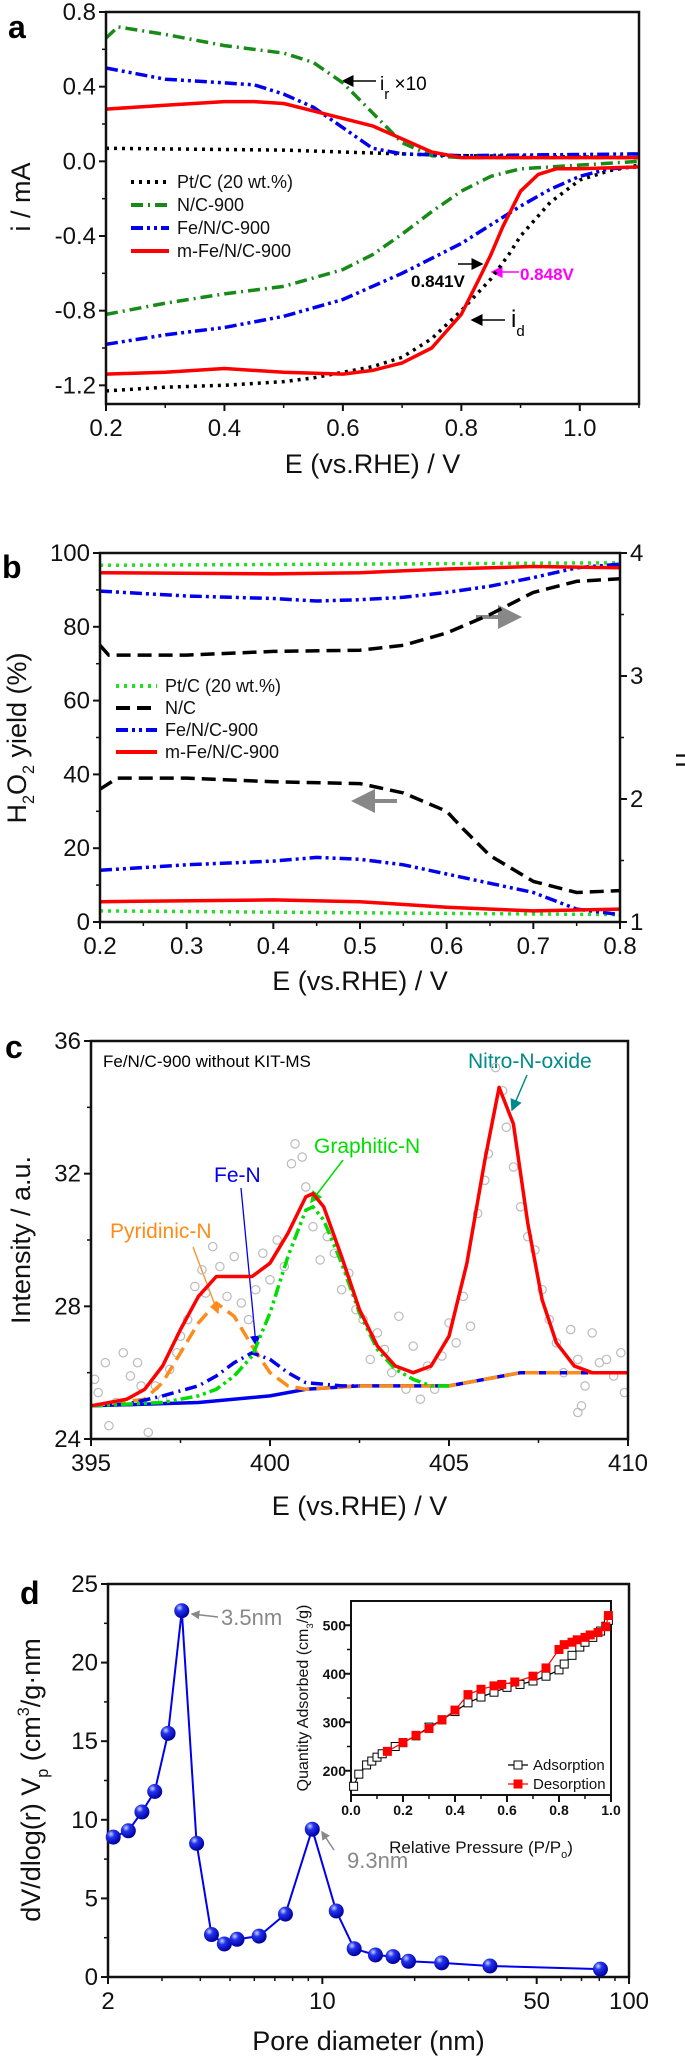  What do you see at coordinates (497, 323) in the screenshot?
I see `annotation-disk-current: id` at bounding box center [497, 323].